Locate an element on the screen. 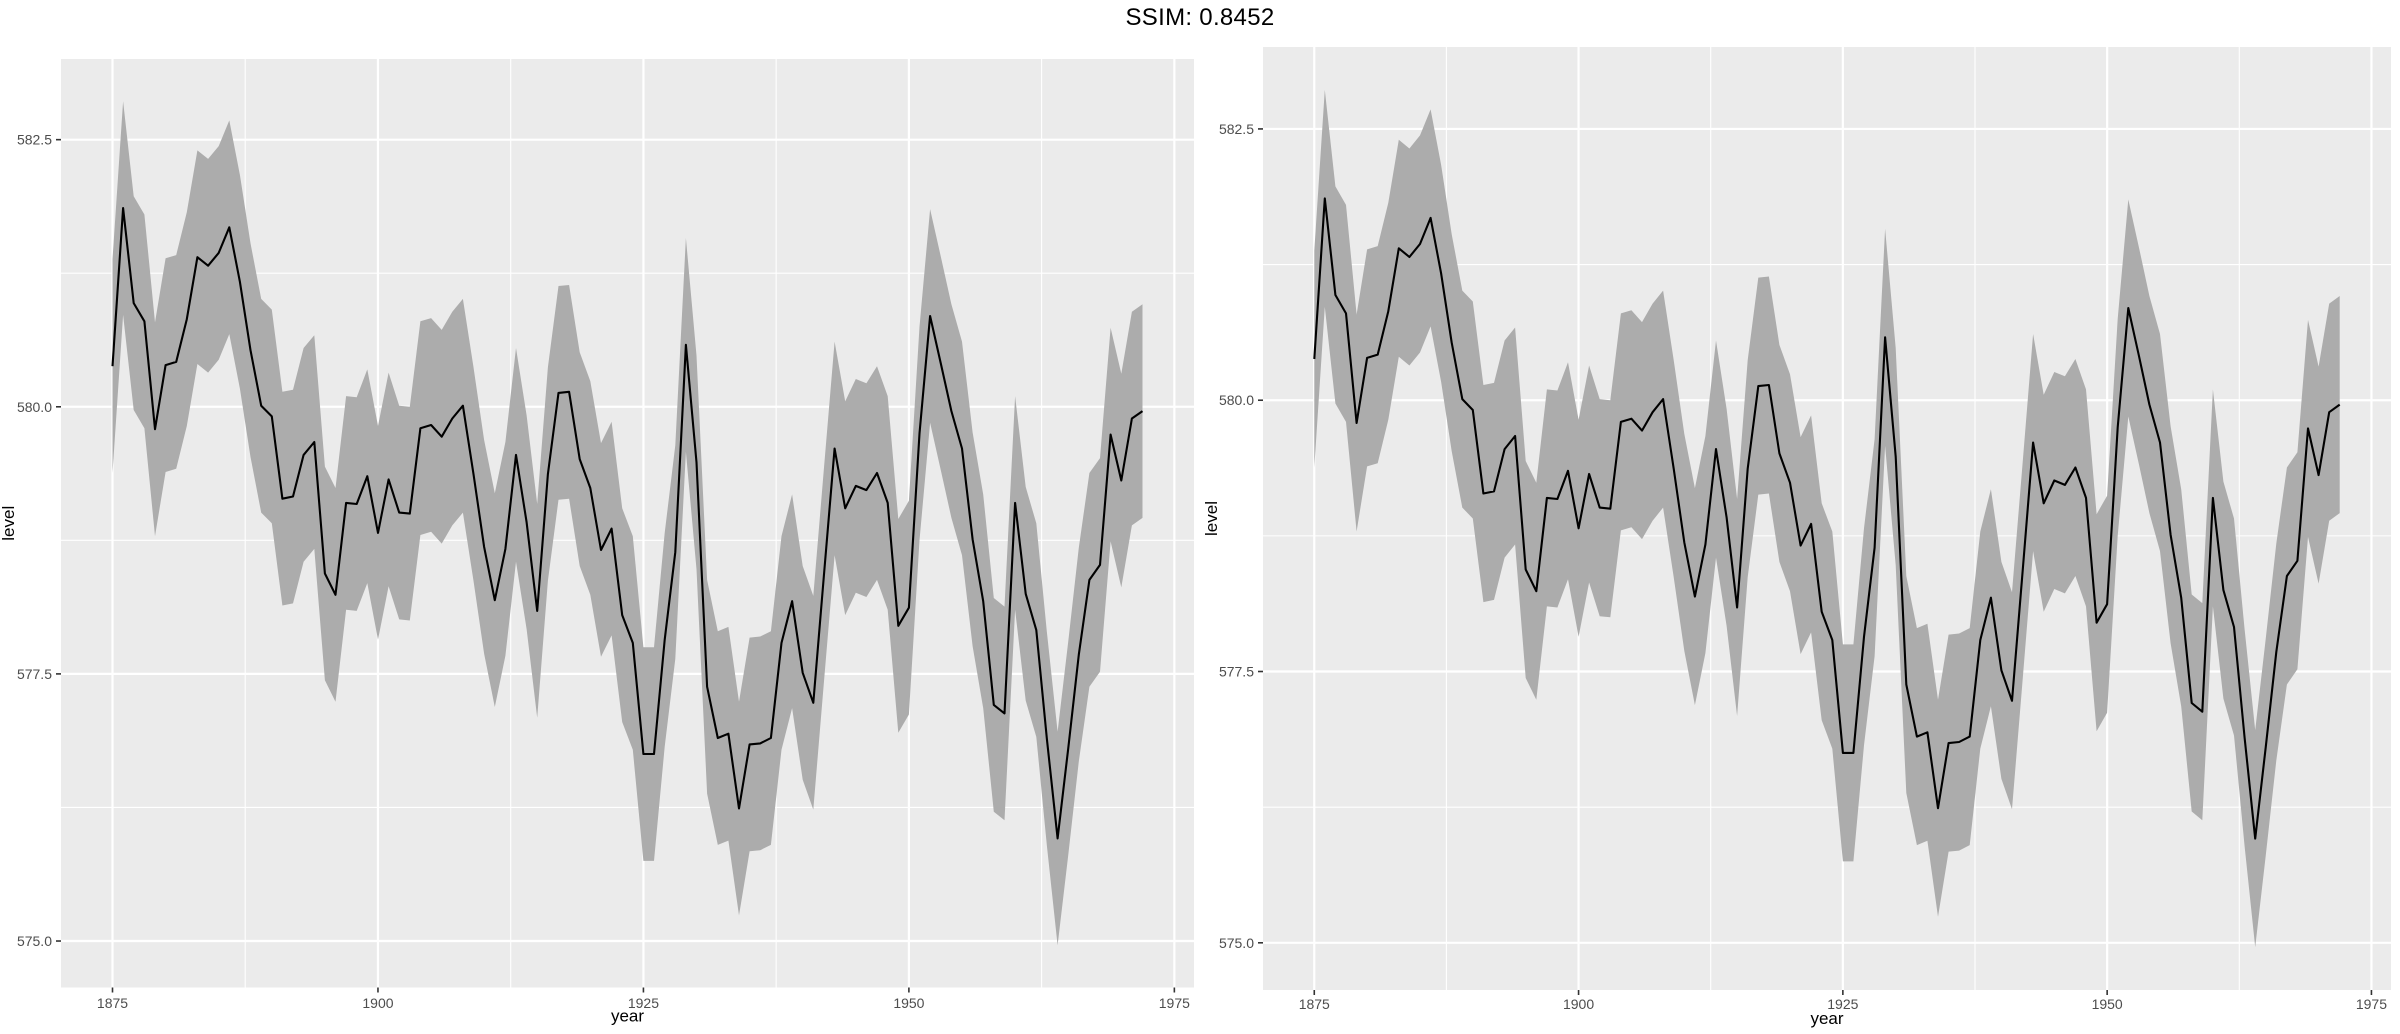  right-x-tick-label: 1925 is located at coordinates (1842, 1004).